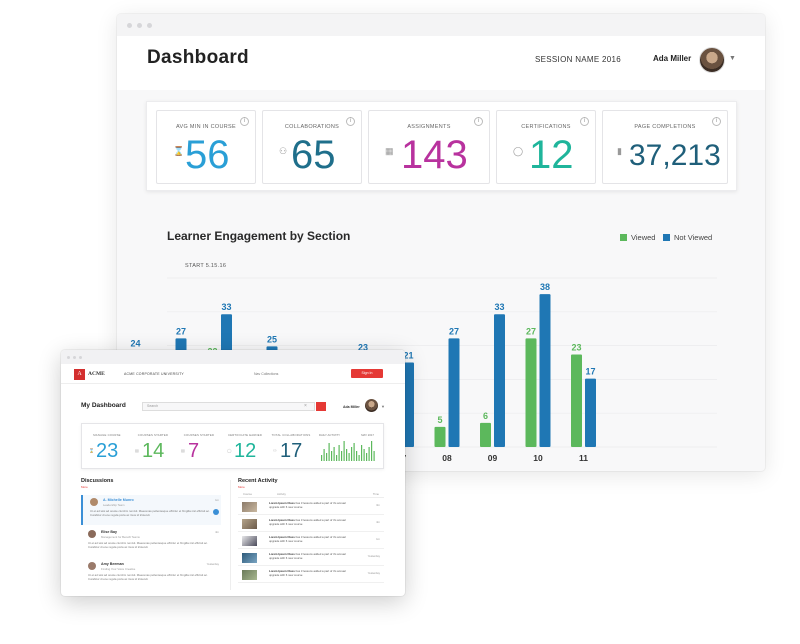 This screenshot has width=800, height=644. What do you see at coordinates (330, 435) in the screenshot?
I see `daily-activity-label: DAILY ACTIVITY` at bounding box center [330, 435].